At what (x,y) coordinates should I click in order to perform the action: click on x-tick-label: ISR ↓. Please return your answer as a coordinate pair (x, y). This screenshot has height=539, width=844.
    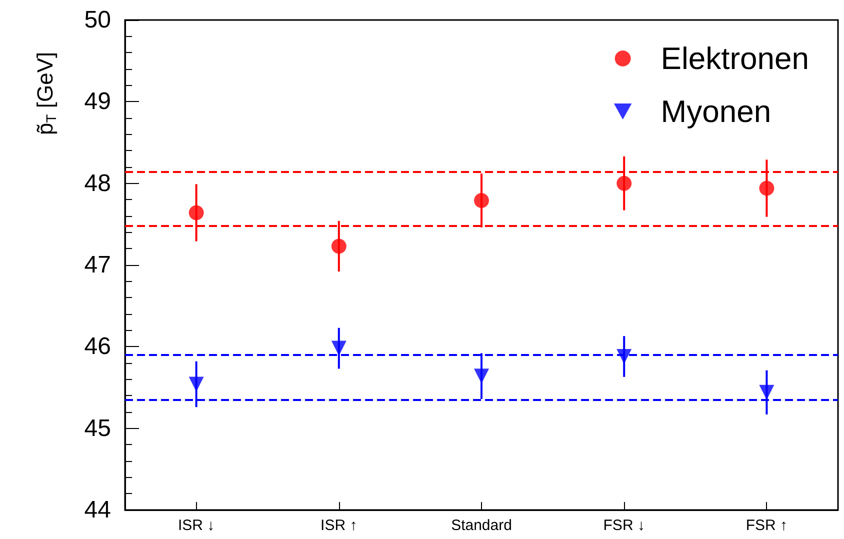
    Looking at the image, I should click on (196, 525).